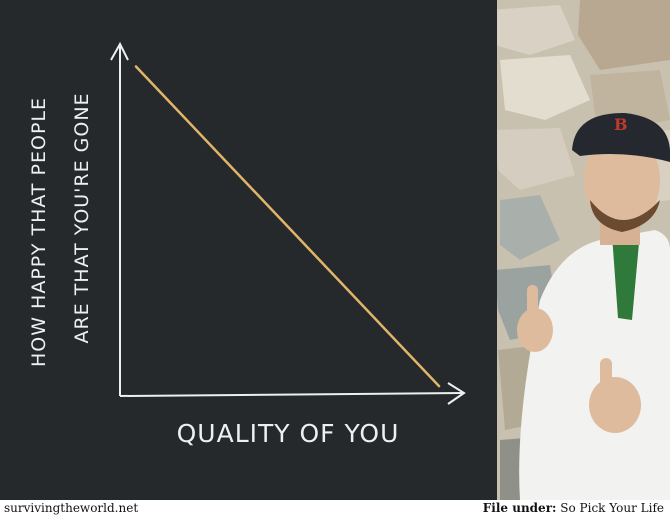 The height and width of the screenshot is (517, 670). I want to click on file-under-label: File under:, so click(519, 508).